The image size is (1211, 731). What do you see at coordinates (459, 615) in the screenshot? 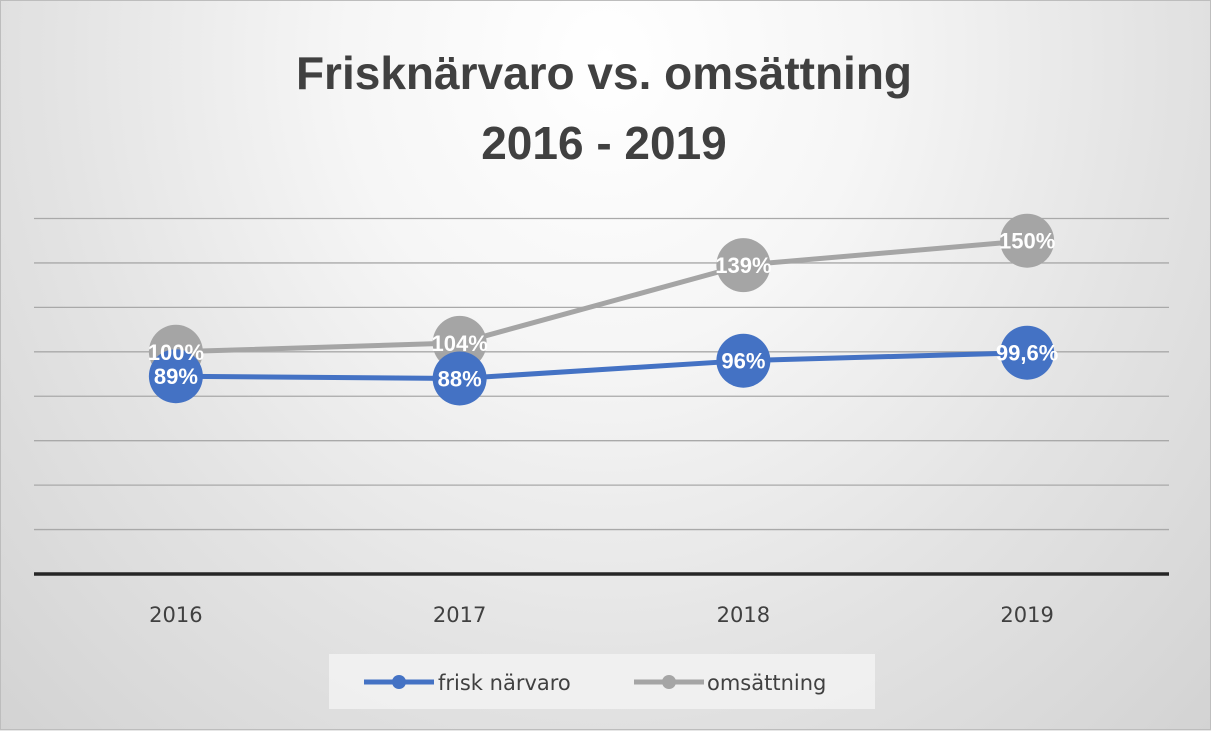
I see `x-tick-label: 2017` at bounding box center [459, 615].